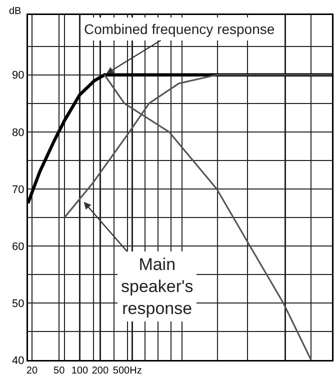  I want to click on x-tick-label: 200, so click(100, 371).